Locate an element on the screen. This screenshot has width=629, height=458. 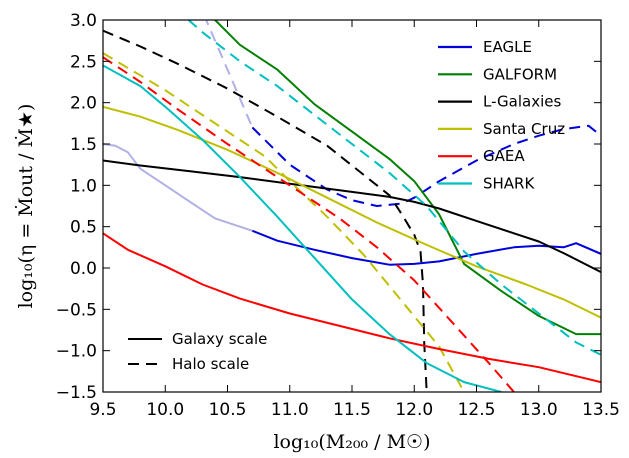
x-tick-label: 13.5 is located at coordinates (601, 410).